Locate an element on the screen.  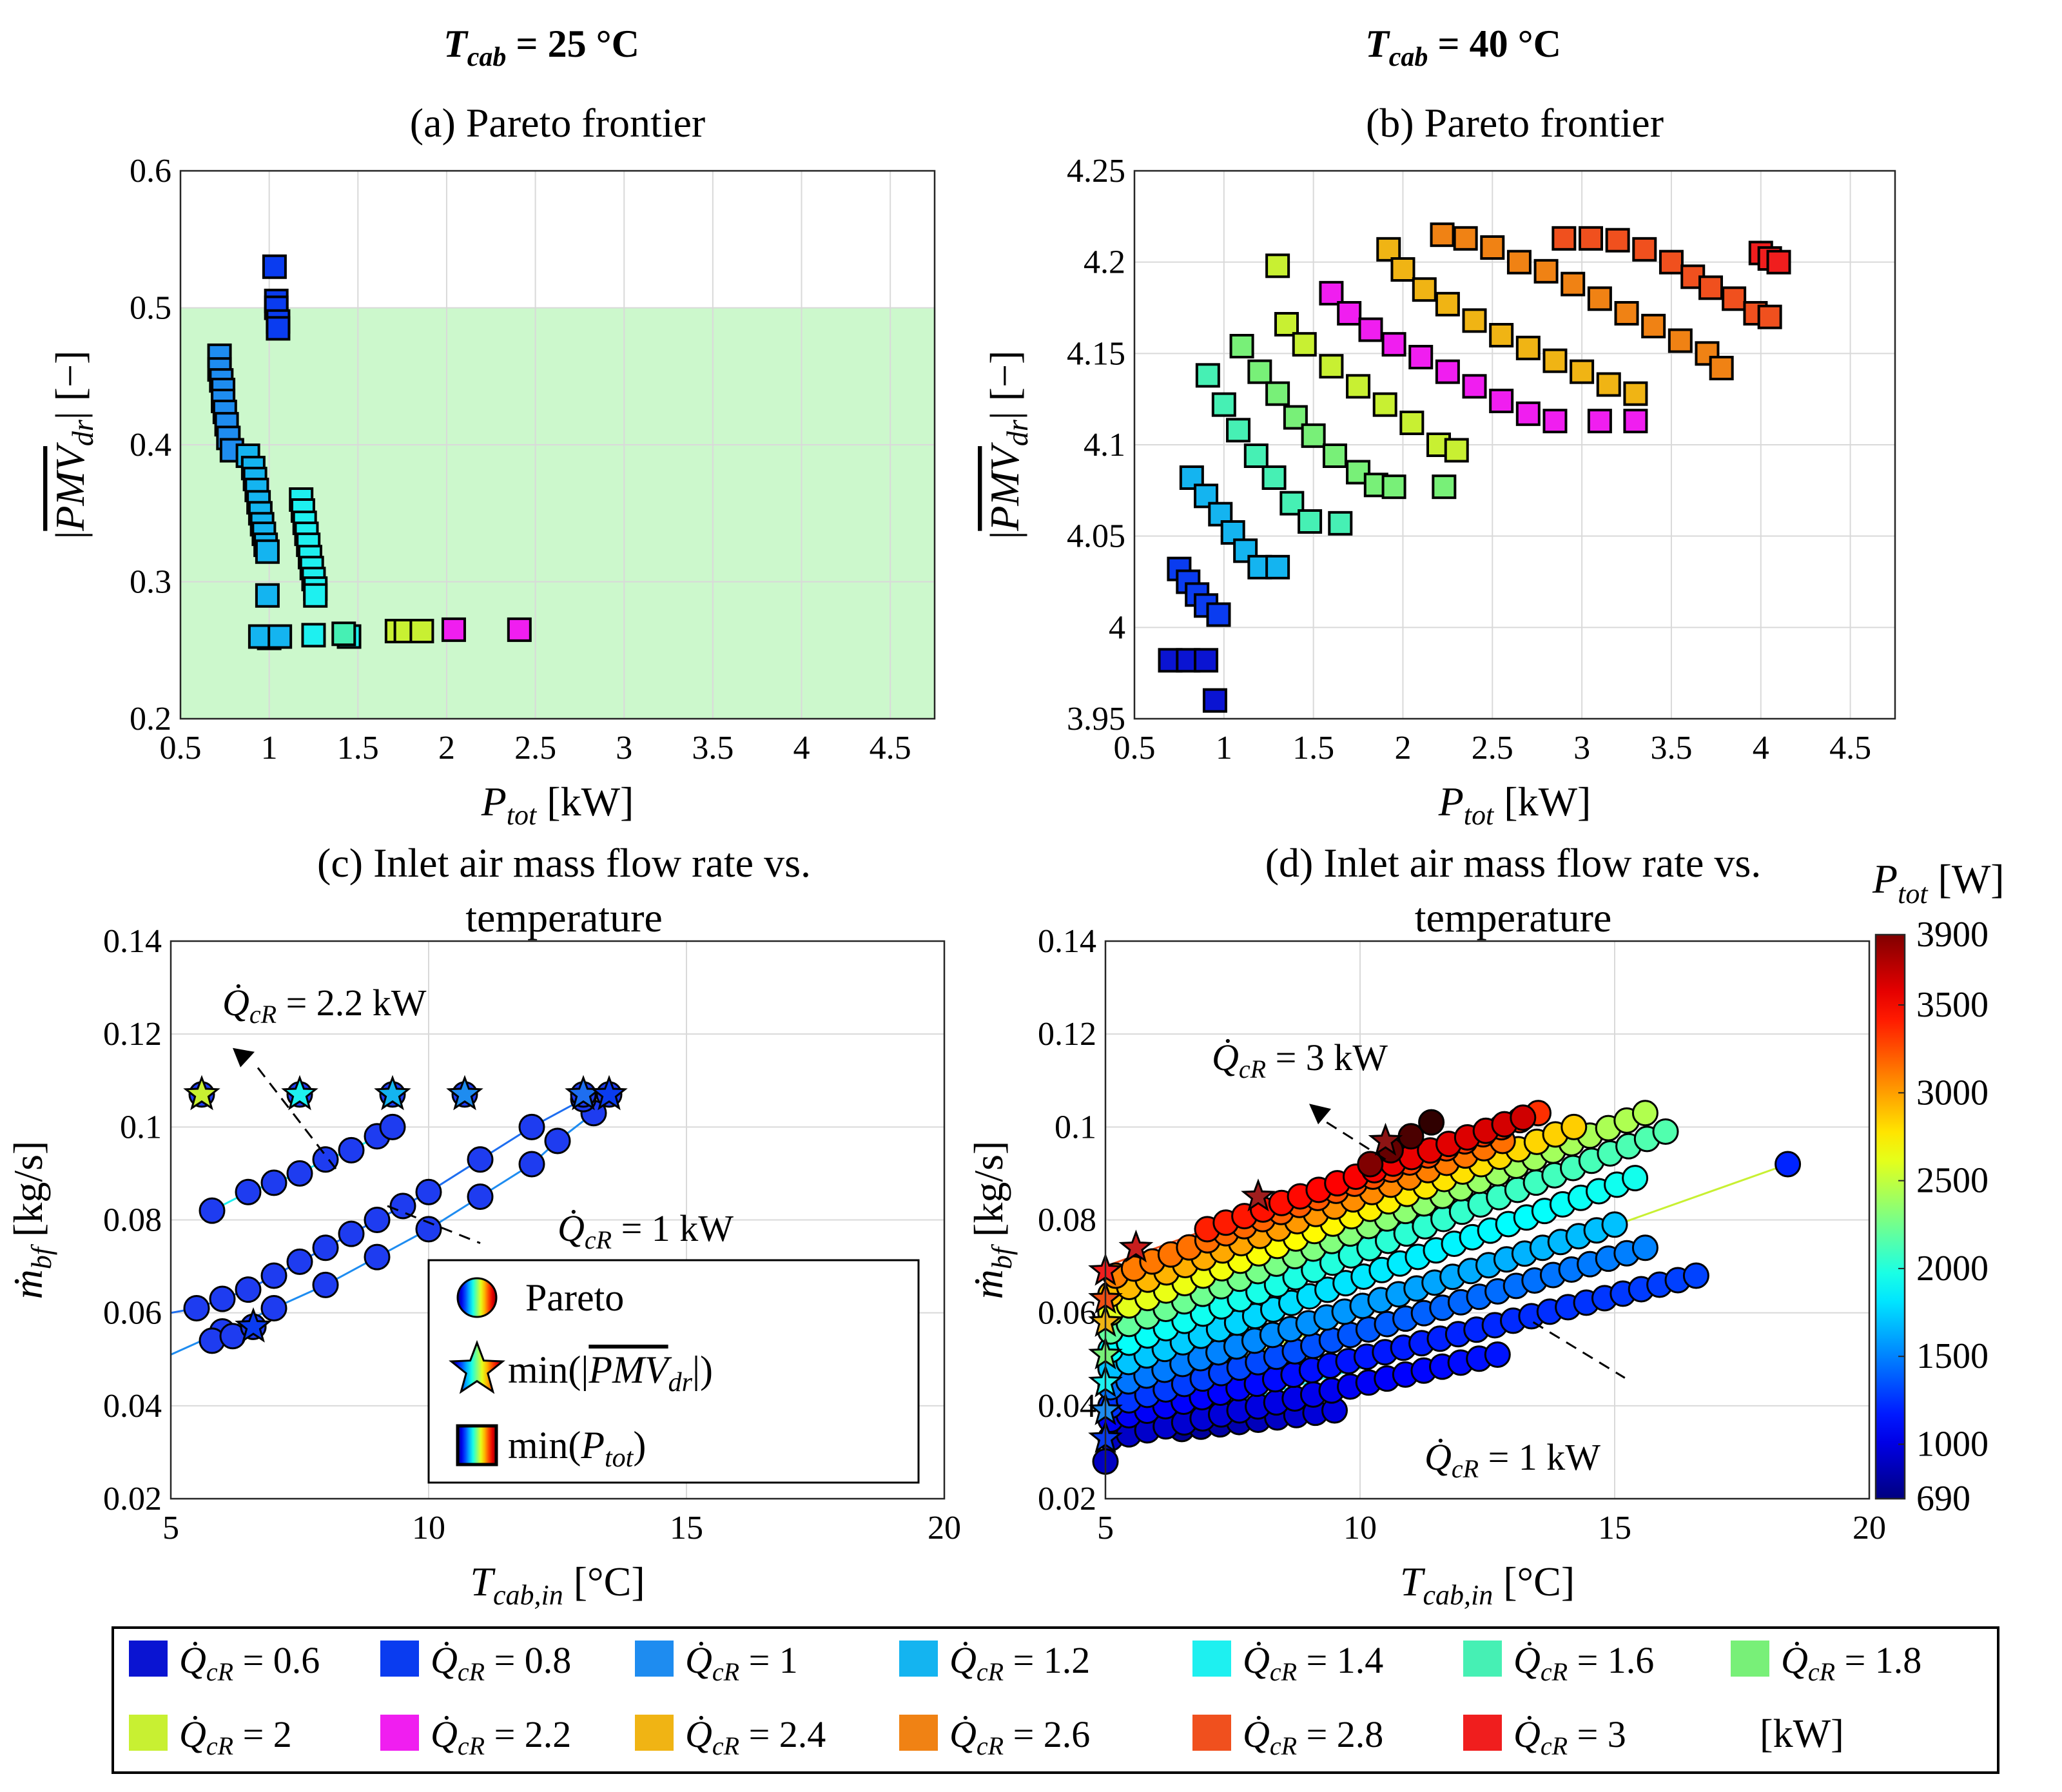
x-axis-label: Tcab,in [°C] is located at coordinates (1488, 1585).